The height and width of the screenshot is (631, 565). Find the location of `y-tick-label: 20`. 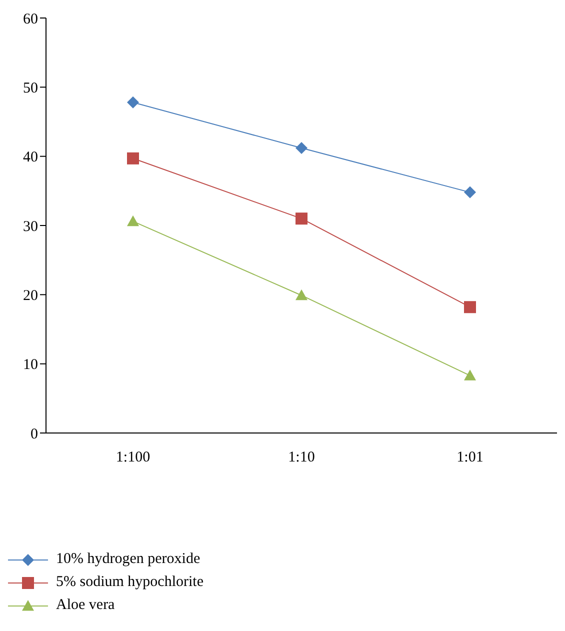

y-tick-label: 20 is located at coordinates (30, 296).